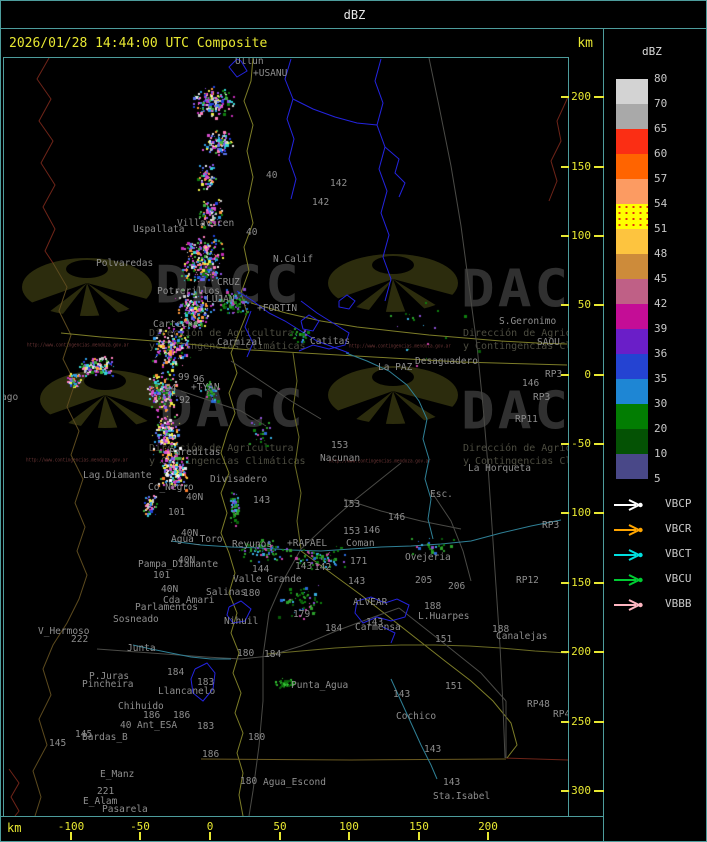 This screenshot has width=707, height=842. What do you see at coordinates (185, 400) in the screenshot?
I see `map-place-label: 92` at bounding box center [185, 400].